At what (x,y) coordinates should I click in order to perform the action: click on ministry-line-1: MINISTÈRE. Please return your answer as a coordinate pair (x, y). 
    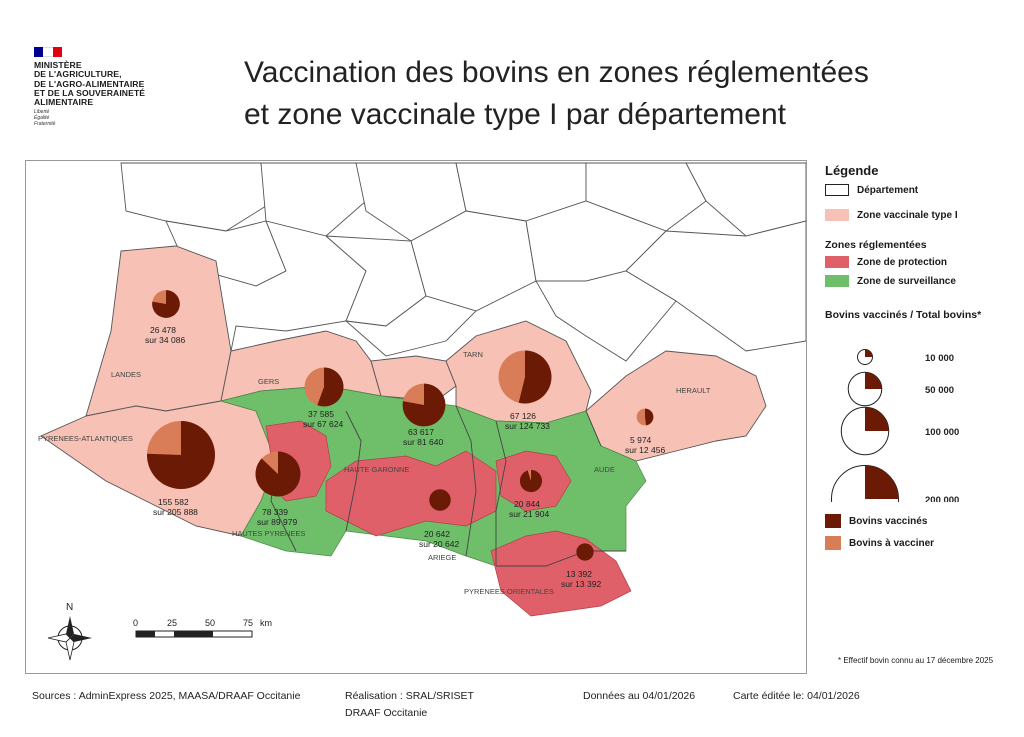
    Looking at the image, I should click on (58, 65).